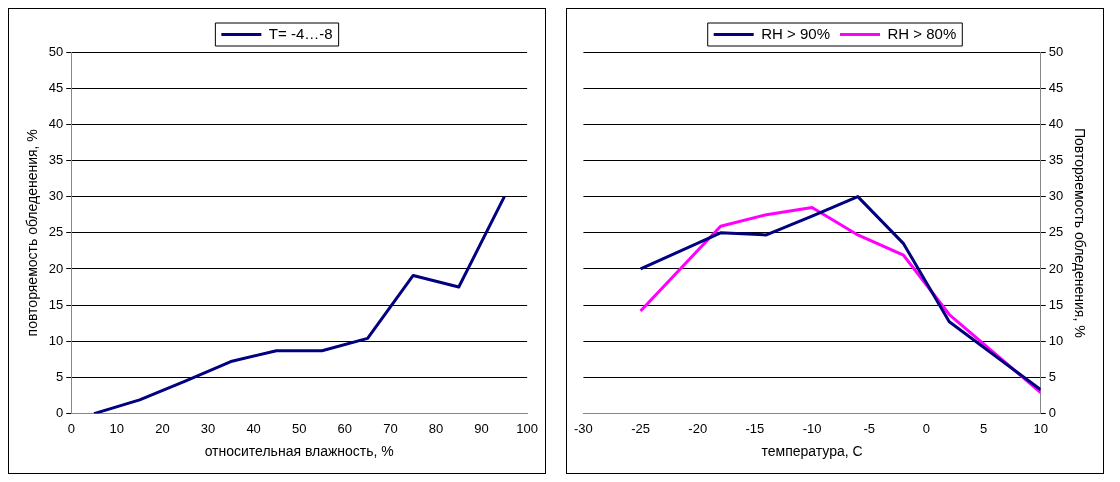 The image size is (1120, 482). I want to click on y-tick-label: 40, so click(56, 123).